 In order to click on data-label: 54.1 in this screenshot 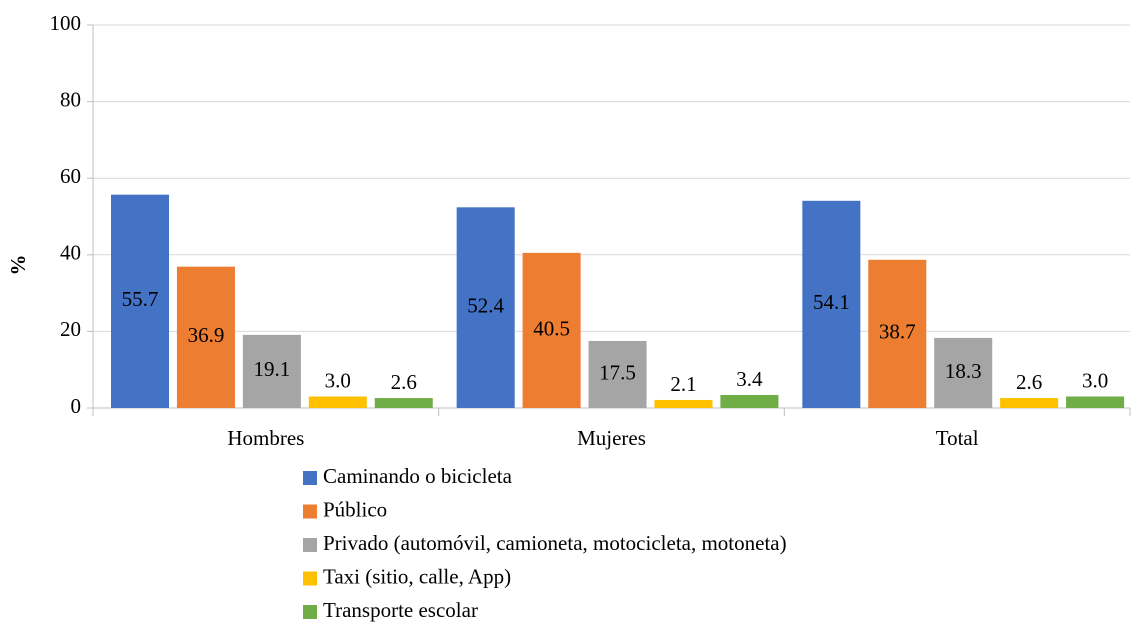, I will do `click(831, 302)`.